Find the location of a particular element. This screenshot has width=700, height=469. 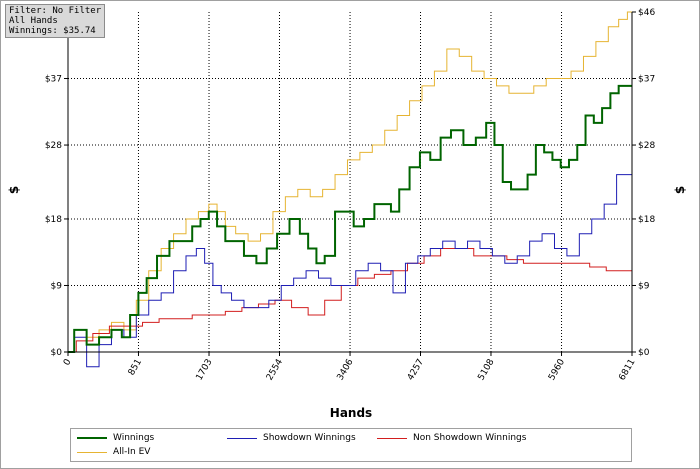

y-axis-title-left: $ is located at coordinates (14, 190).